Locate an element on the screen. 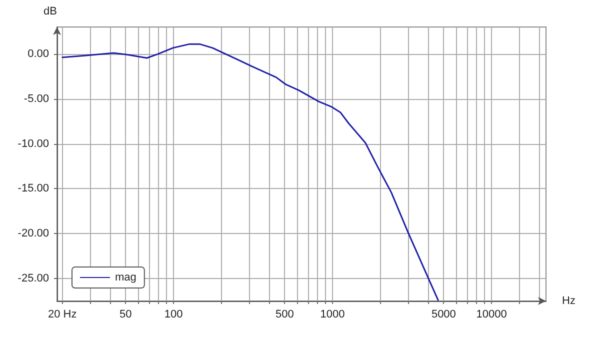 The image size is (600, 338). legend-label: mag is located at coordinates (125, 278).